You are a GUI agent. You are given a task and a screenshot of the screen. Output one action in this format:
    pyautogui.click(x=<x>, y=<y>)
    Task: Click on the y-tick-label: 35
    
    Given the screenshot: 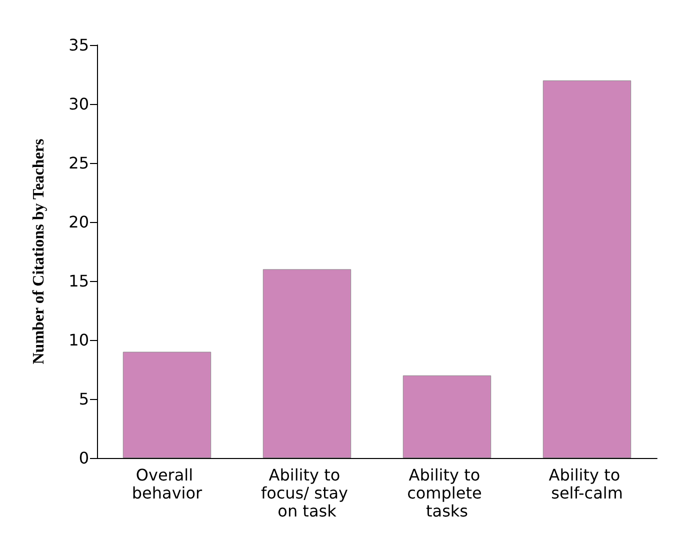 What is the action you would take?
    pyautogui.click(x=78, y=45)
    